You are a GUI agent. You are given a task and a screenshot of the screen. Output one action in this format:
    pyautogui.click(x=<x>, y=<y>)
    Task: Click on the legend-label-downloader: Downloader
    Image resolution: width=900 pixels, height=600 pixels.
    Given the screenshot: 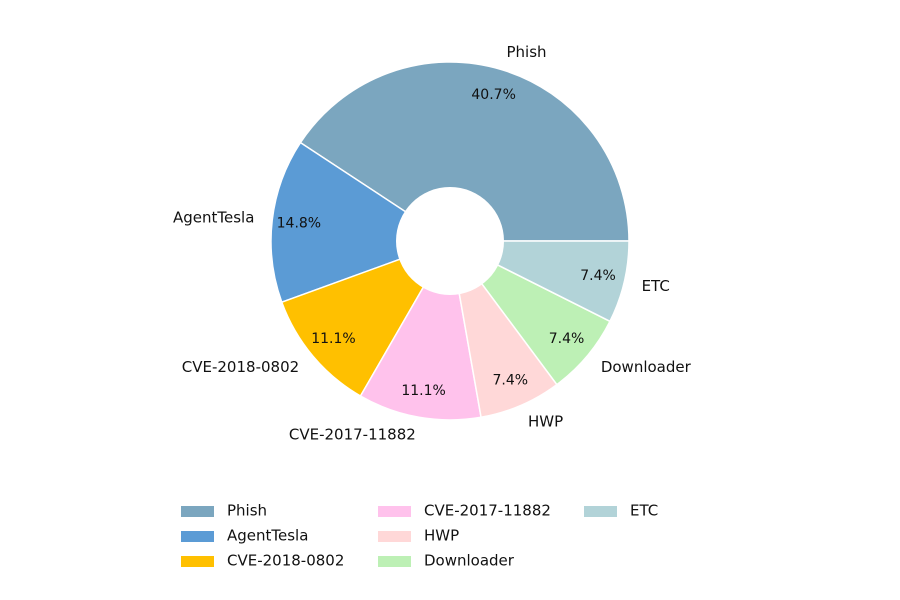 What is the action you would take?
    pyautogui.click(x=469, y=561)
    